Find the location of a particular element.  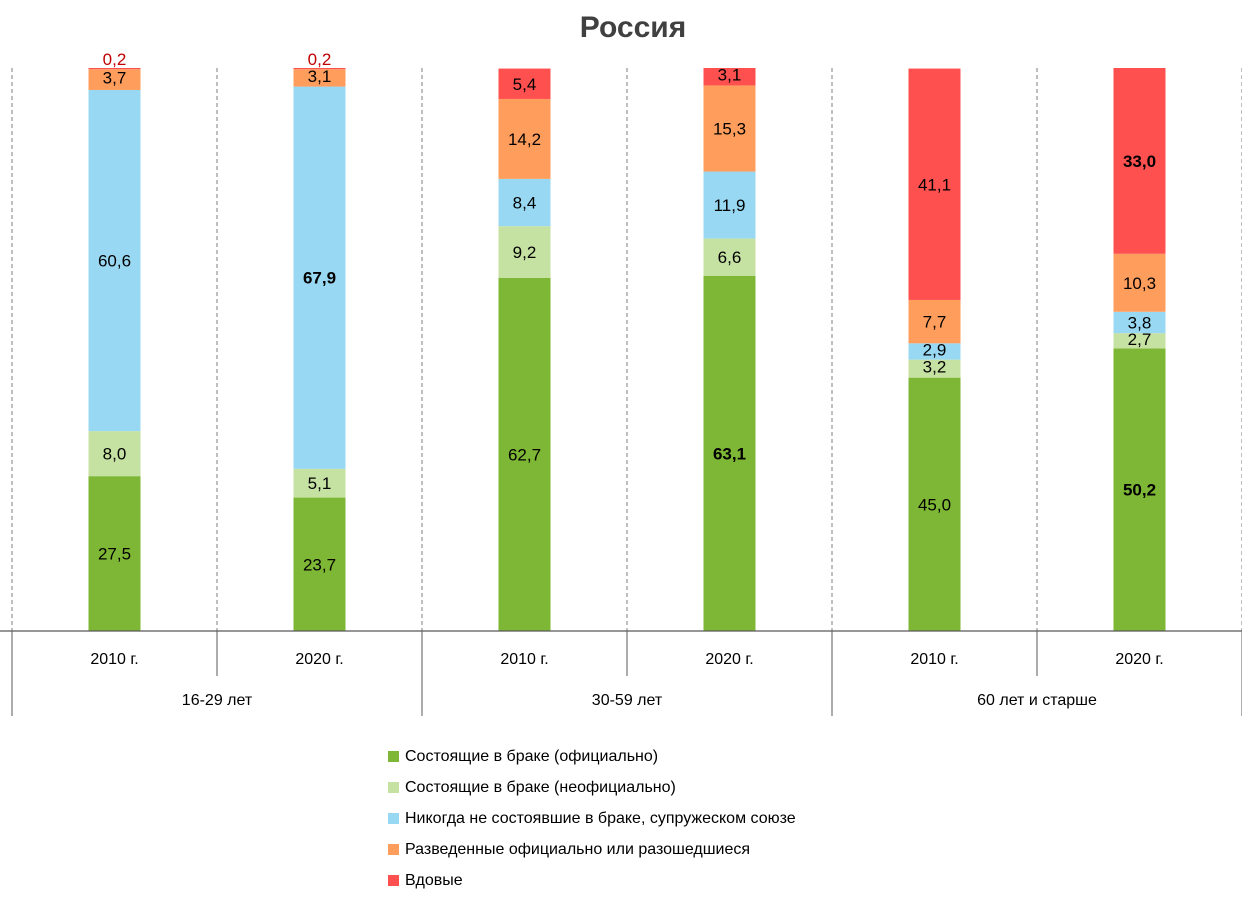

data-label: 33,0 is located at coordinates (1139, 161).